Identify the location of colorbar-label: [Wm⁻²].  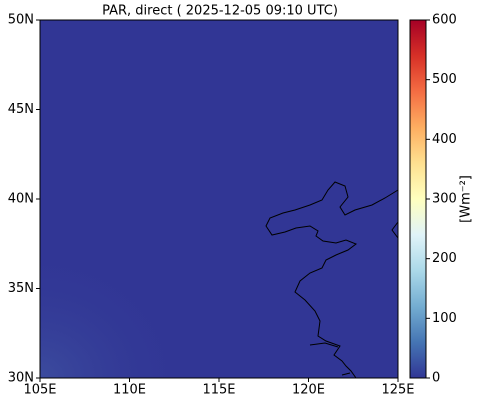
(466, 199).